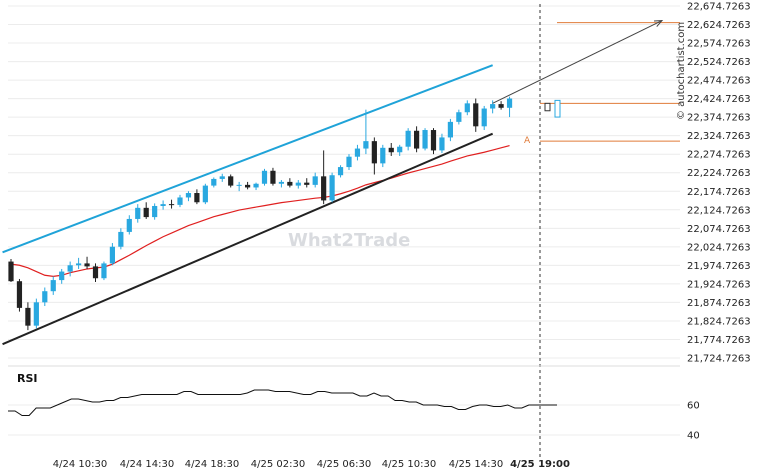 The height and width of the screenshot is (475, 760). I want to click on side-watermark: © autochartist.com, so click(681, 71).